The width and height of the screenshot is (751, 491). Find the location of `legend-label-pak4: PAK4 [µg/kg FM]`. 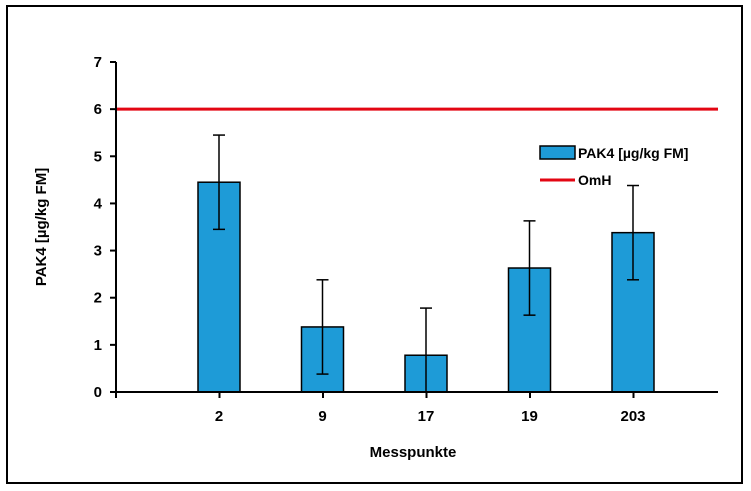

legend-label-pak4: PAK4 [µg/kg FM] is located at coordinates (633, 153).